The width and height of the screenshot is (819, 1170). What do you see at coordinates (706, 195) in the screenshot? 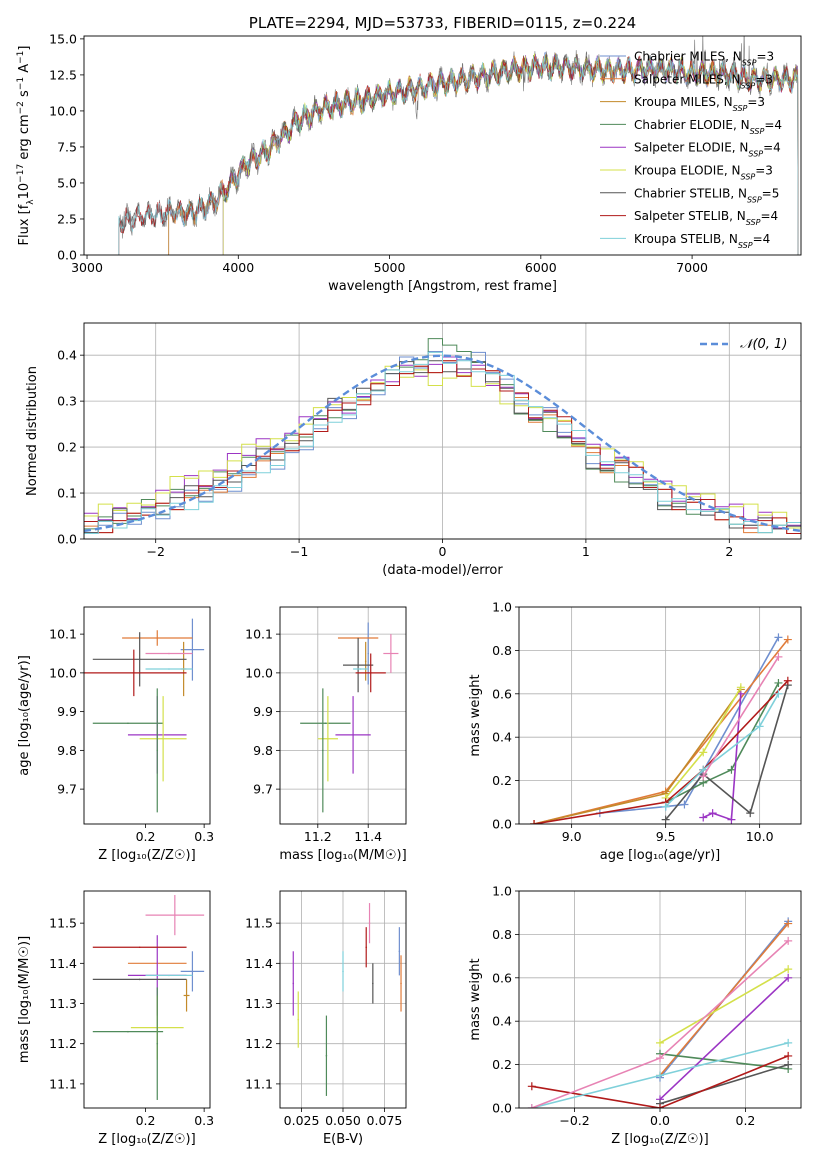
I see `legend-entry: Chabrier STELIB, NSSP=5` at bounding box center [706, 195].